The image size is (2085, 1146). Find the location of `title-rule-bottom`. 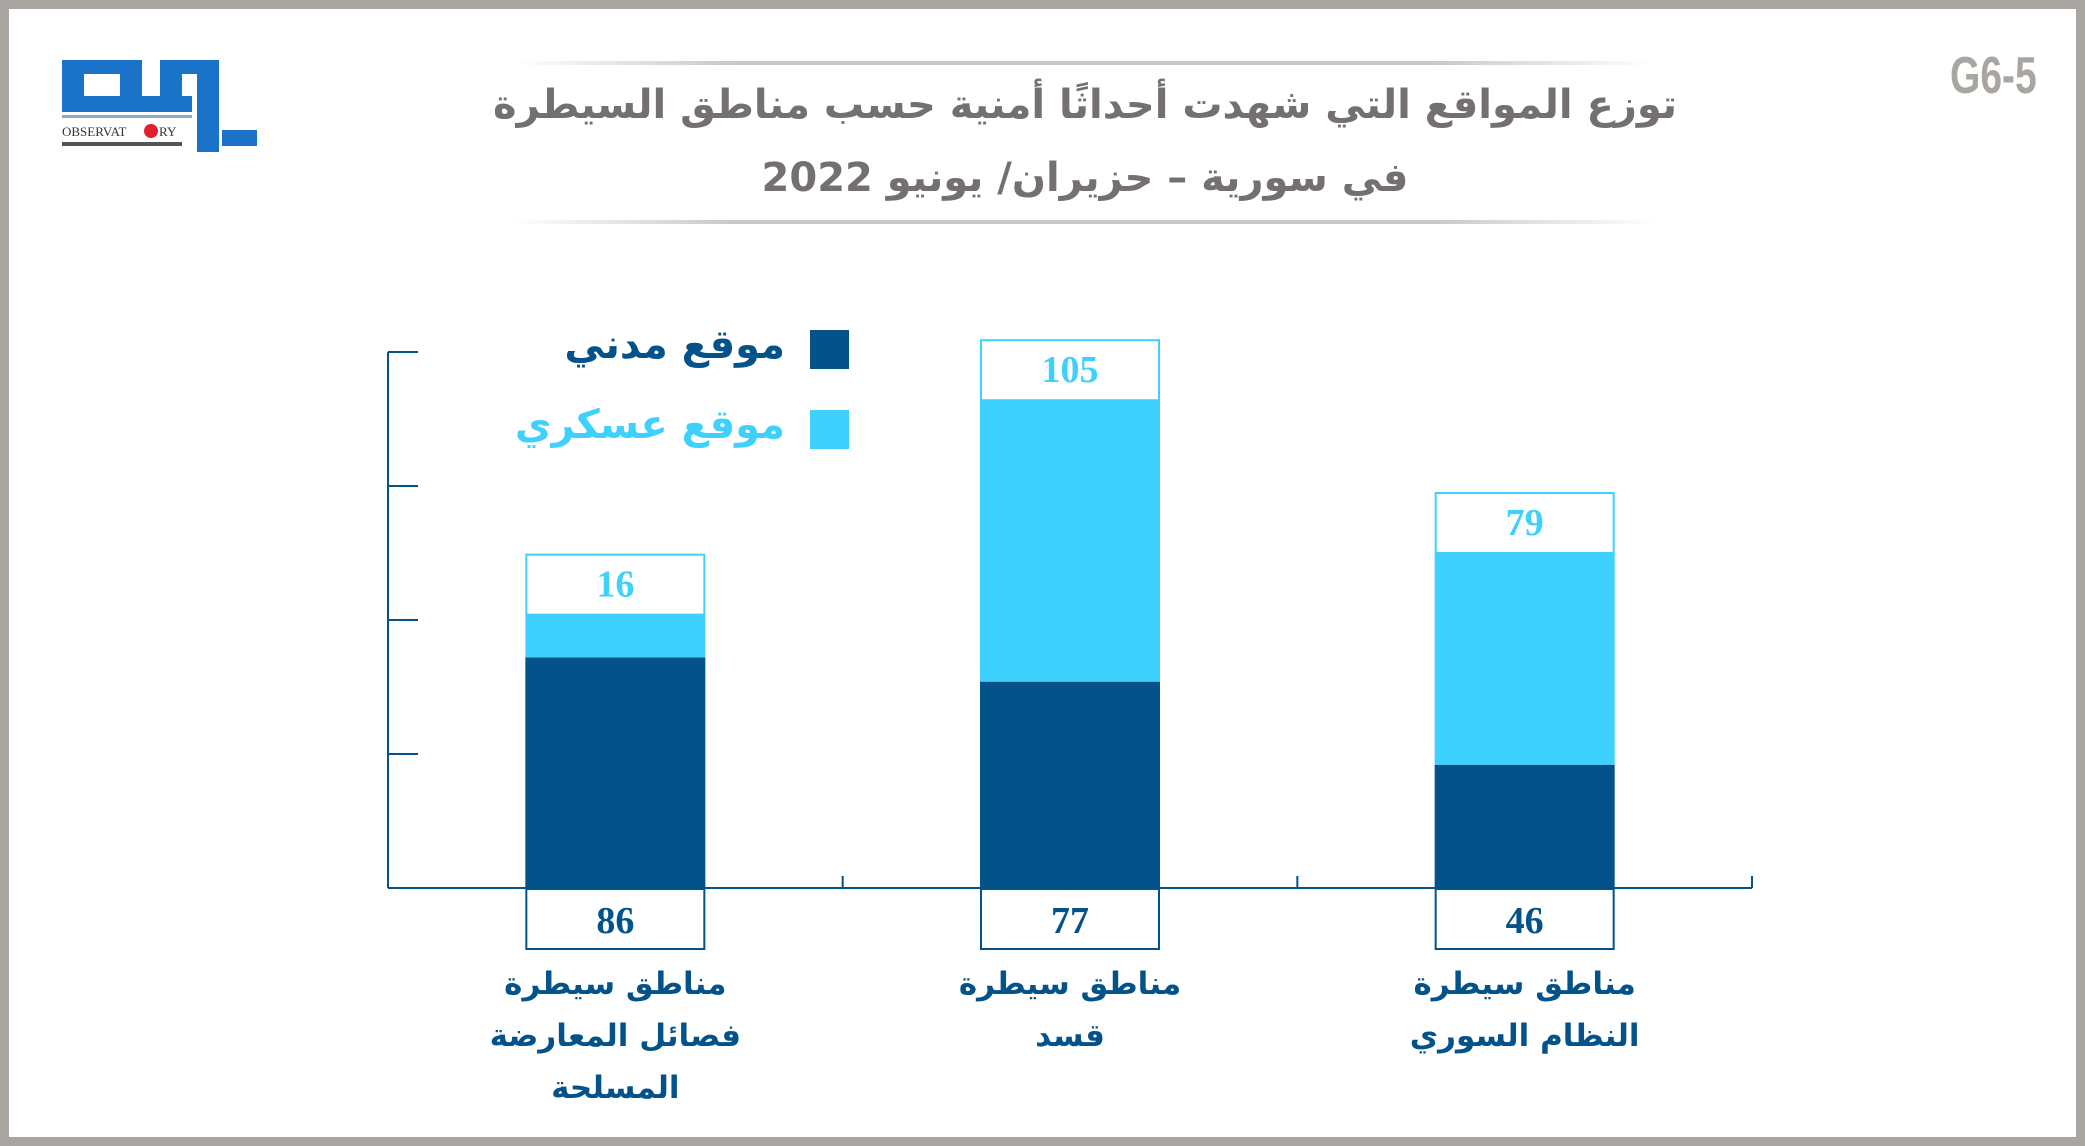

title-rule-bottom is located at coordinates (1084, 222).